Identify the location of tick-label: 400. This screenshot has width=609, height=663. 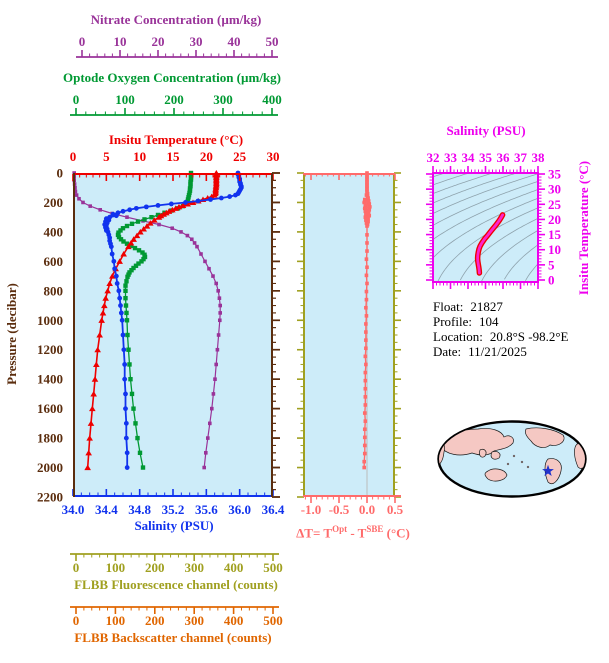
(272, 99).